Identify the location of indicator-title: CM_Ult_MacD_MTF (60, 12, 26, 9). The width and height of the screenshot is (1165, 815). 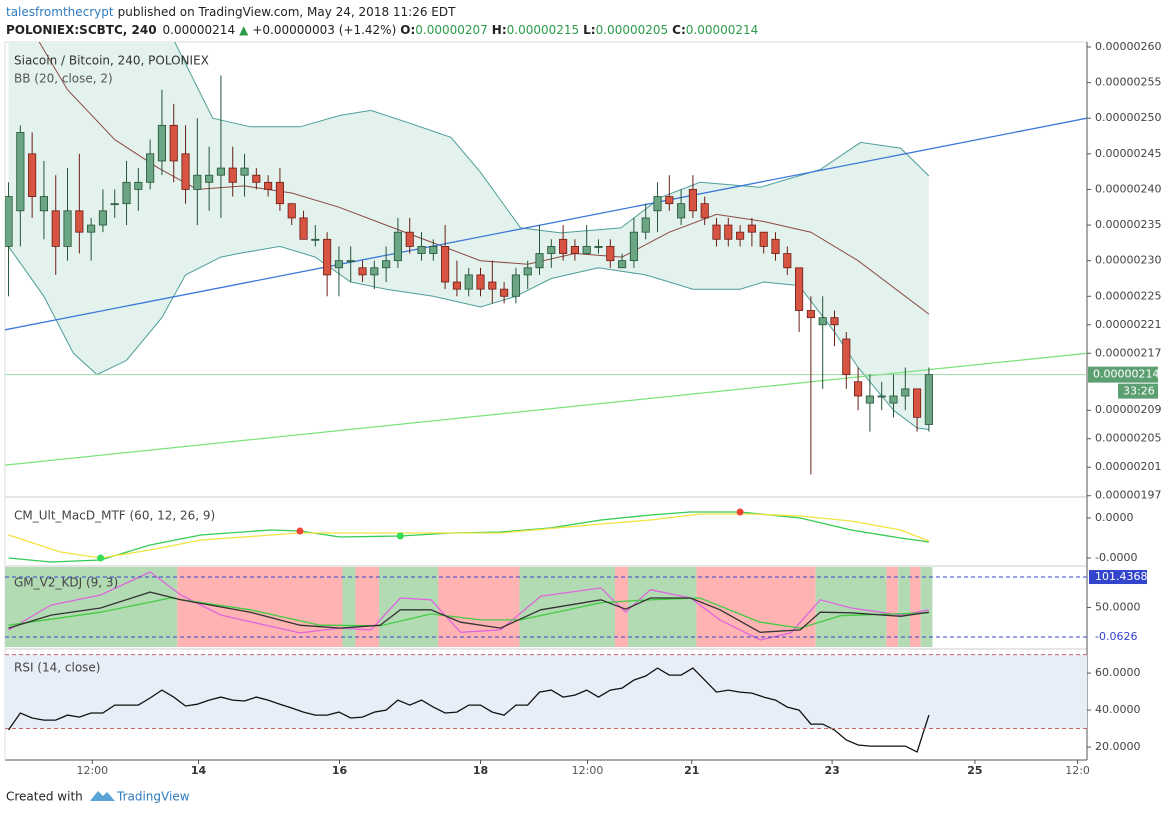
(114, 516).